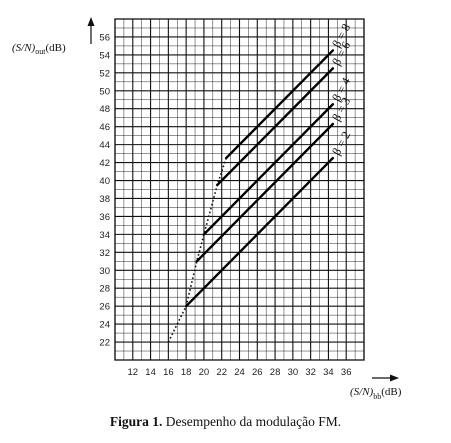 The image size is (451, 443). I want to click on x-tick-label: 16, so click(168, 372).